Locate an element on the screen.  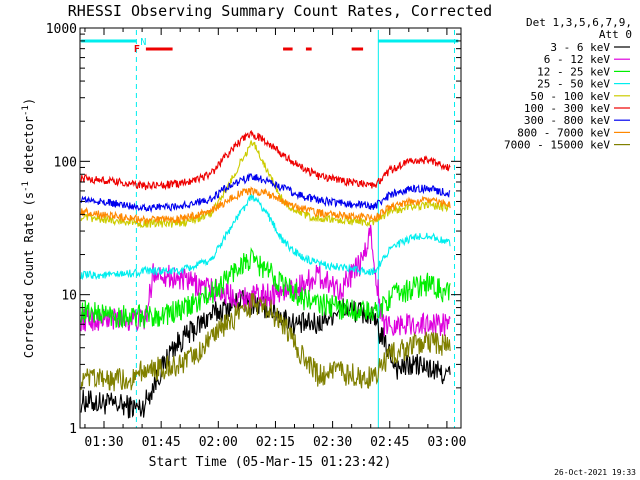
y-label-post: ) is located at coordinates (29, 101).